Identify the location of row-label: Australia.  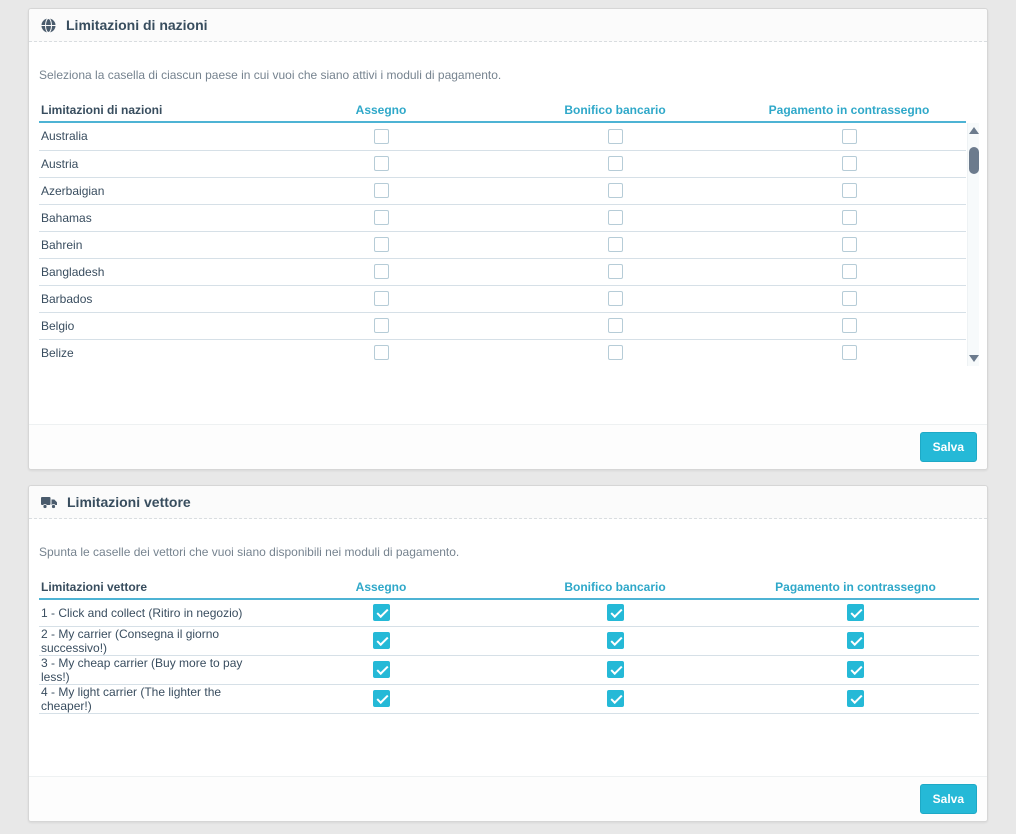
(151, 137).